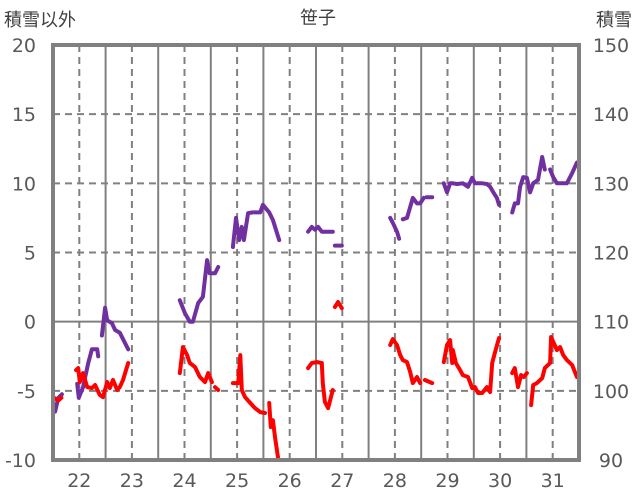 This screenshot has height=501, width=636. What do you see at coordinates (132, 481) in the screenshot?
I see `x-tick: 23` at bounding box center [132, 481].